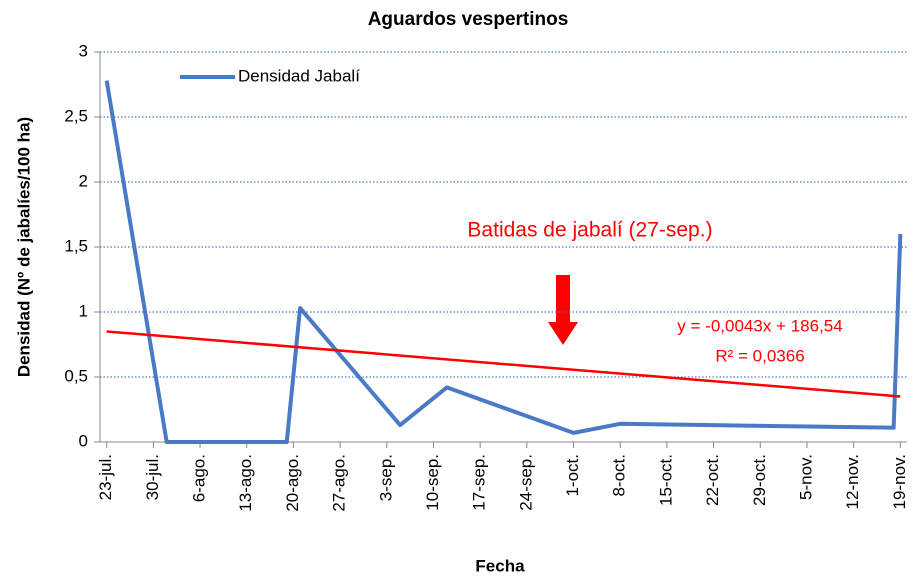 This screenshot has height=586, width=913. I want to click on x-tick-label: 3-sep., so click(385, 477).